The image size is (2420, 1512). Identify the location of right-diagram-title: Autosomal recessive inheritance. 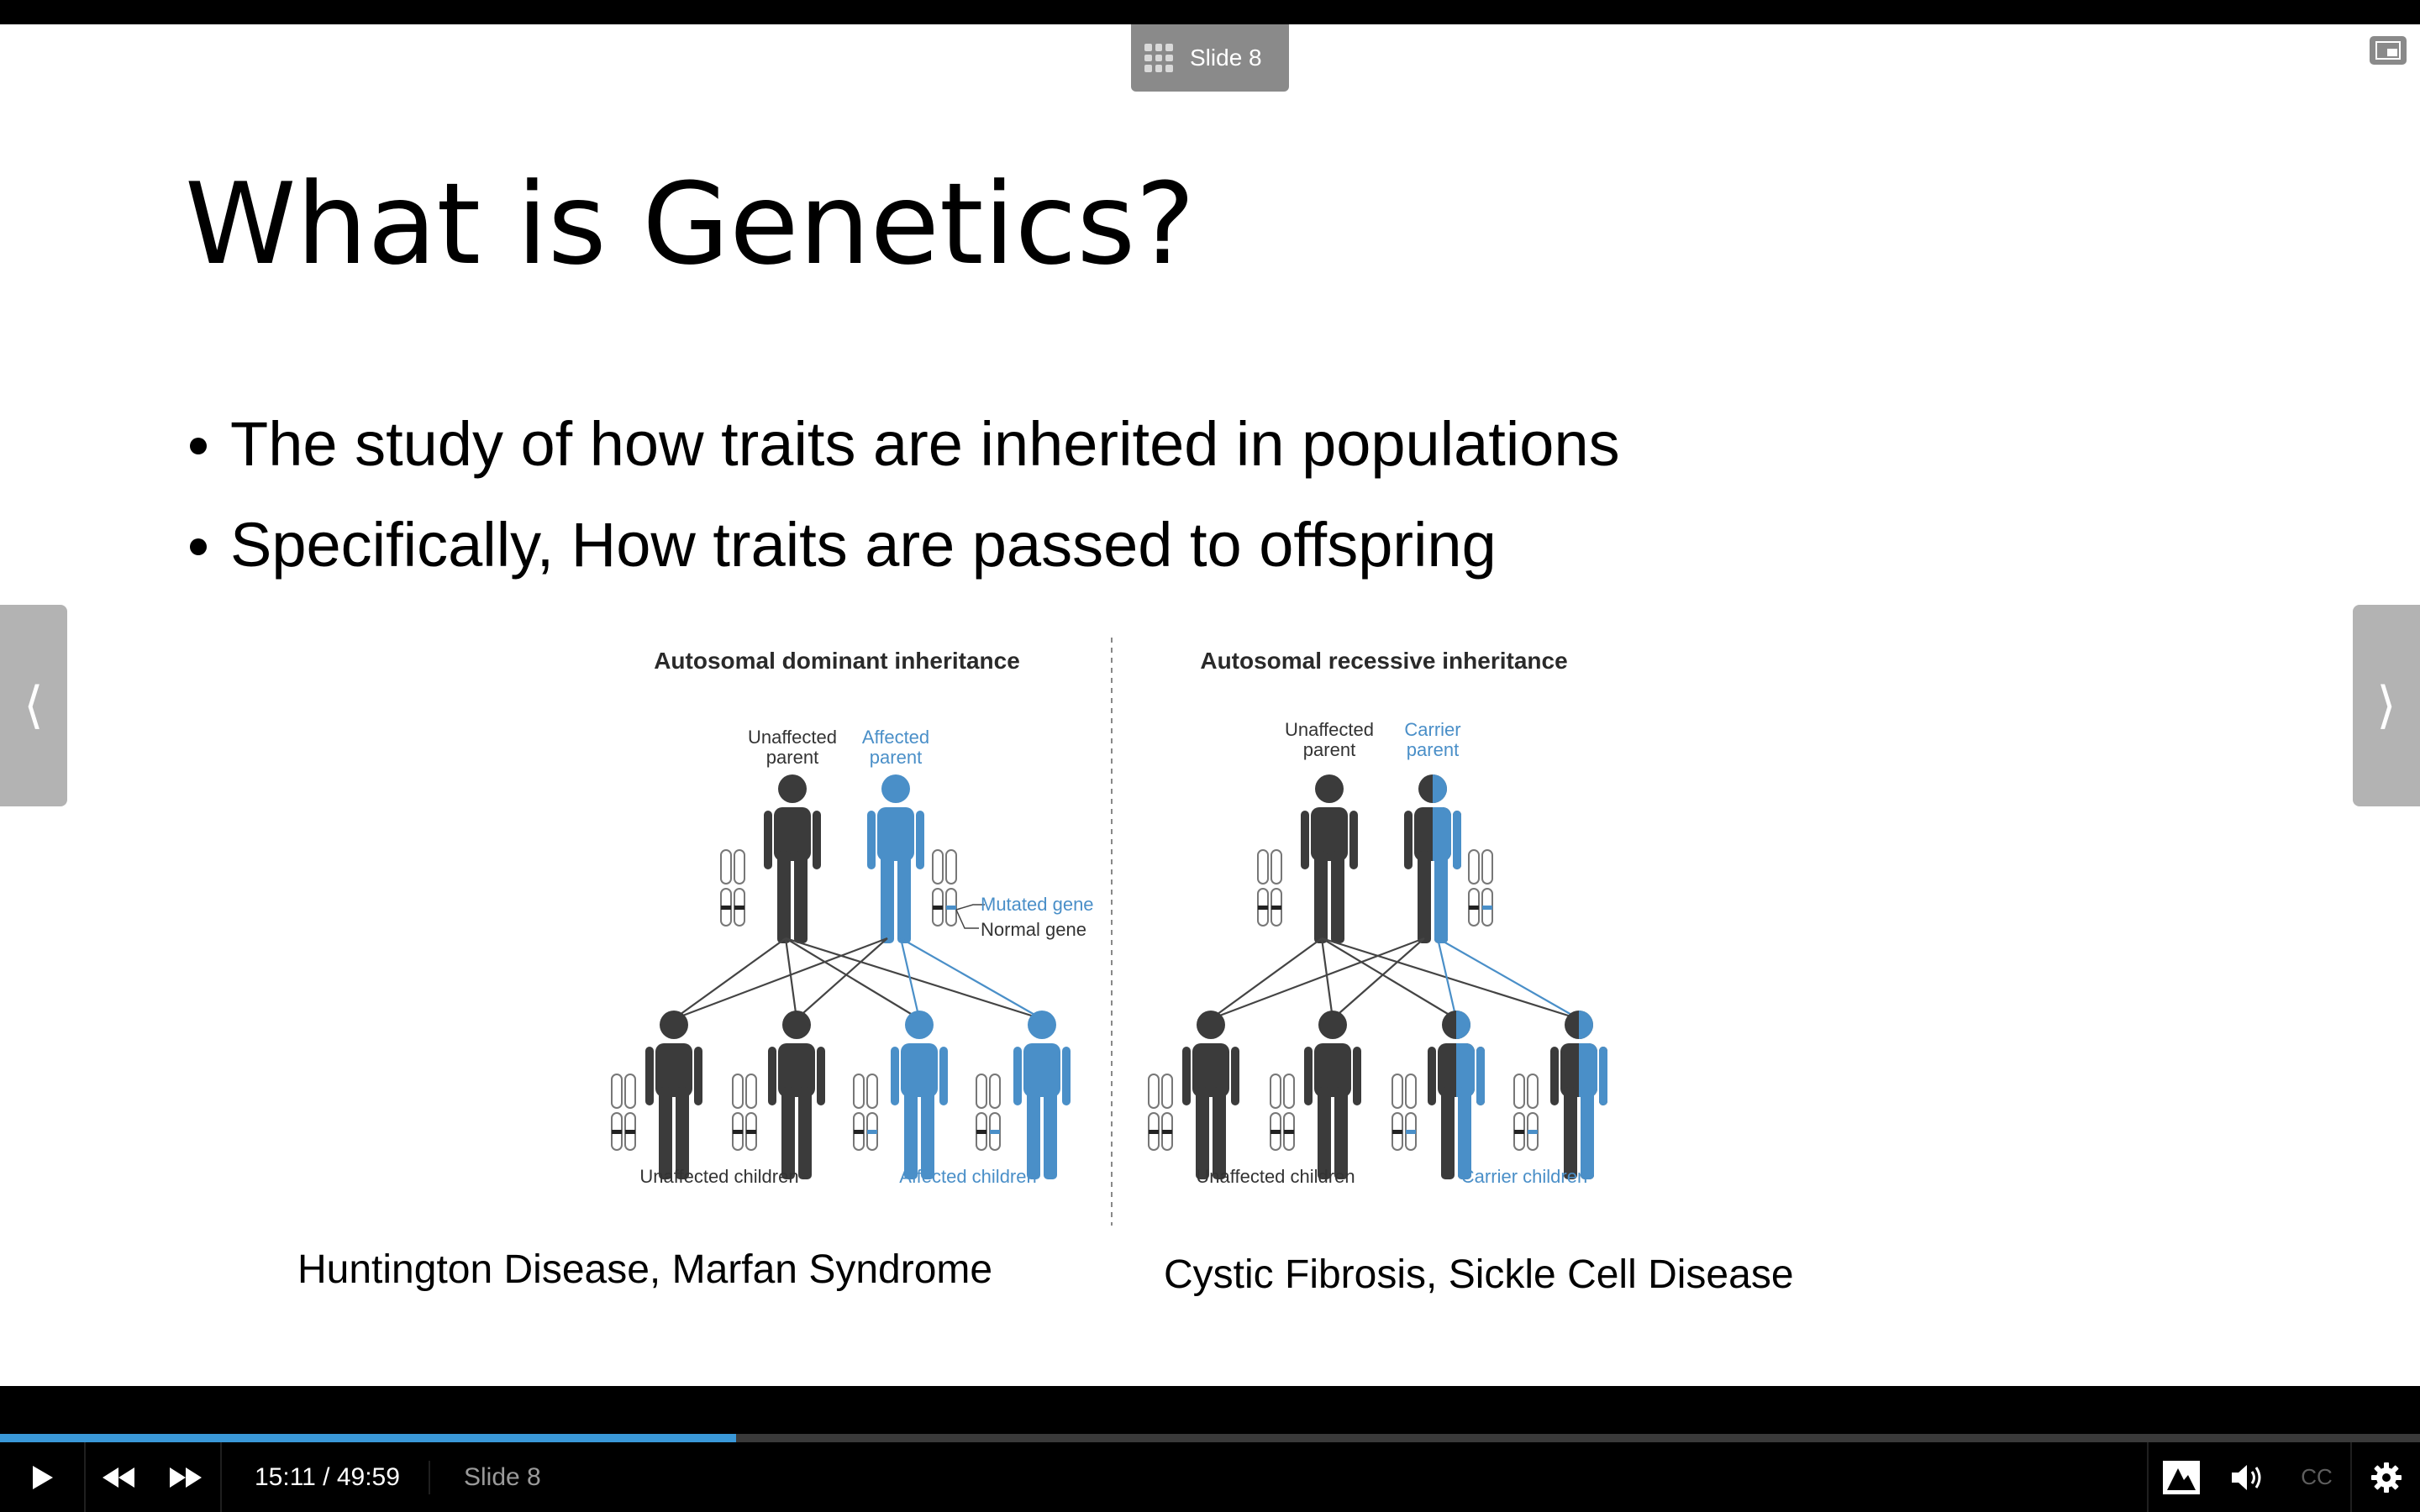
(1383, 661).